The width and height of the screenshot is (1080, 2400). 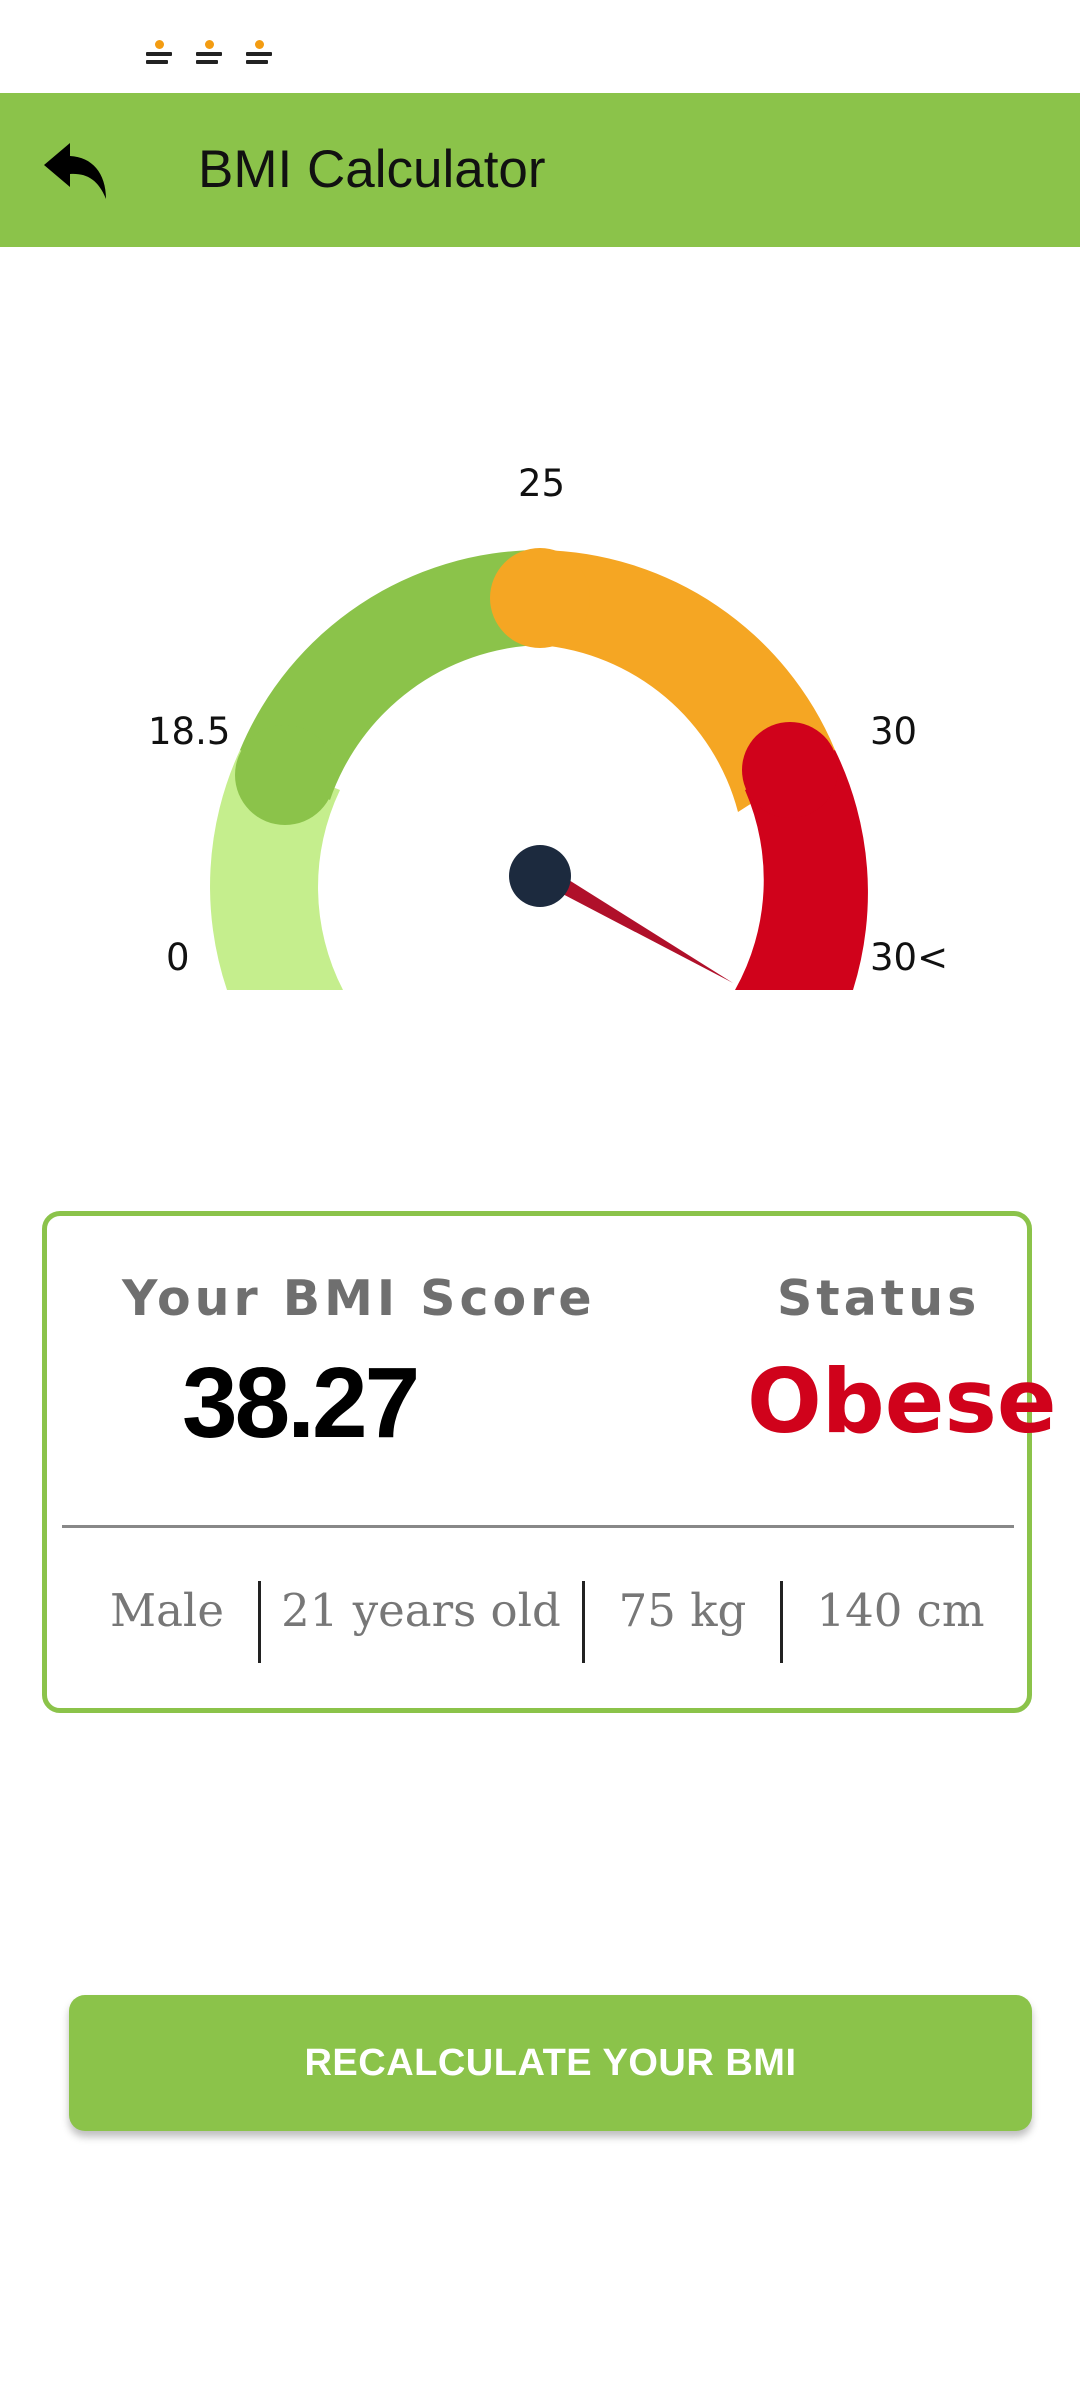 I want to click on page-title: BMI Calculator, so click(x=372, y=169).